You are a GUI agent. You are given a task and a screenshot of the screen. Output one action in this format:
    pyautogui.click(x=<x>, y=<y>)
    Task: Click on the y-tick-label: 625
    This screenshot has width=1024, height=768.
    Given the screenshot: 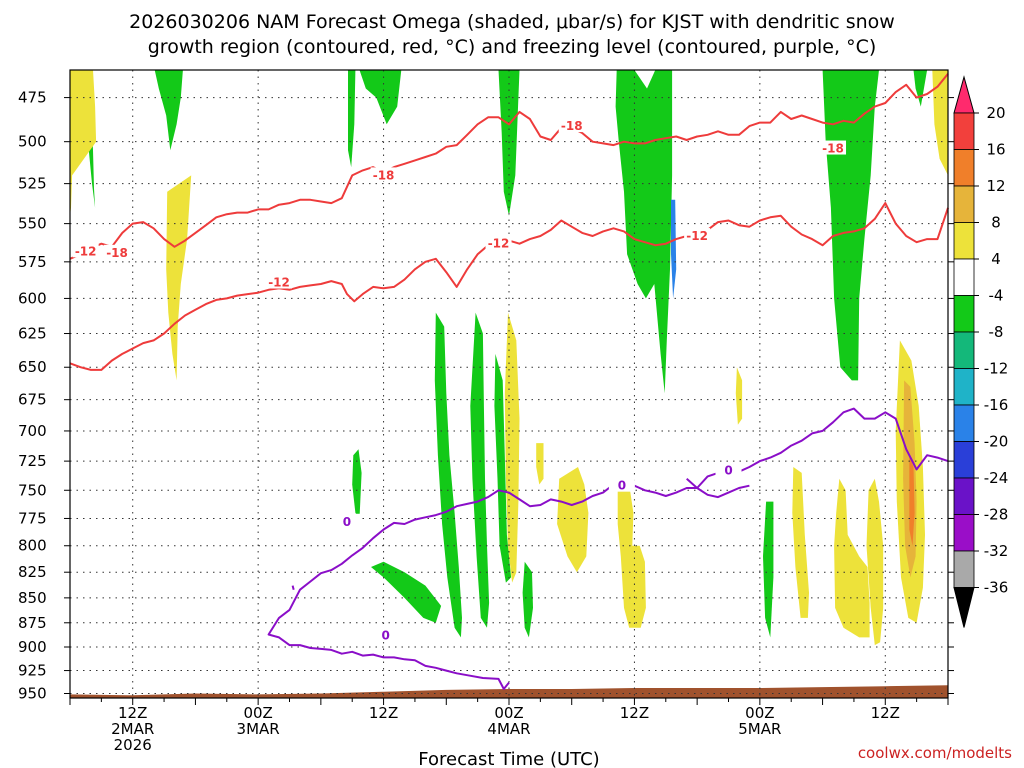 What is the action you would take?
    pyautogui.click(x=32, y=334)
    